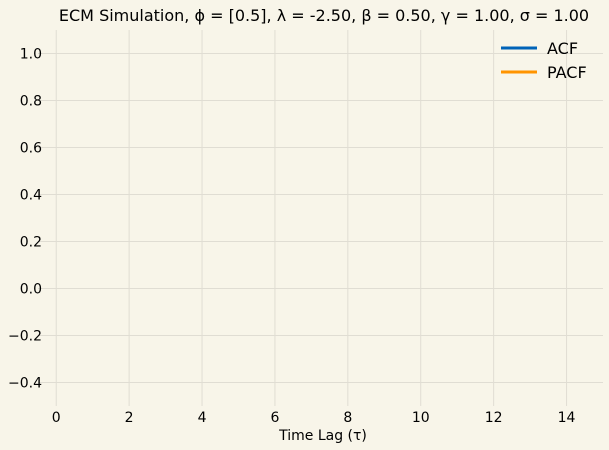 This screenshot has height=450, width=609. Describe the element at coordinates (56, 418) in the screenshot. I see `x-tick-label: 0` at that location.